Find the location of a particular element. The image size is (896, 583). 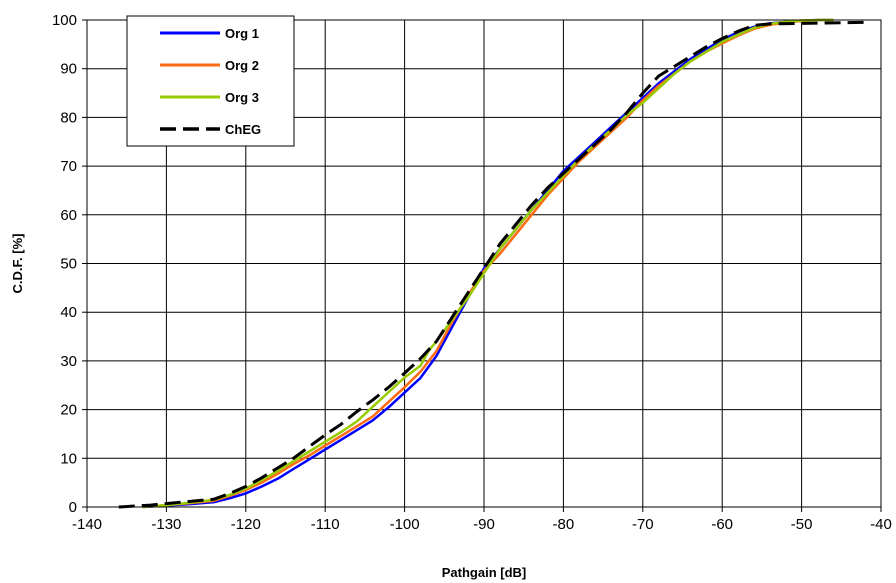

y-tick-label: 10 is located at coordinates (68, 458).